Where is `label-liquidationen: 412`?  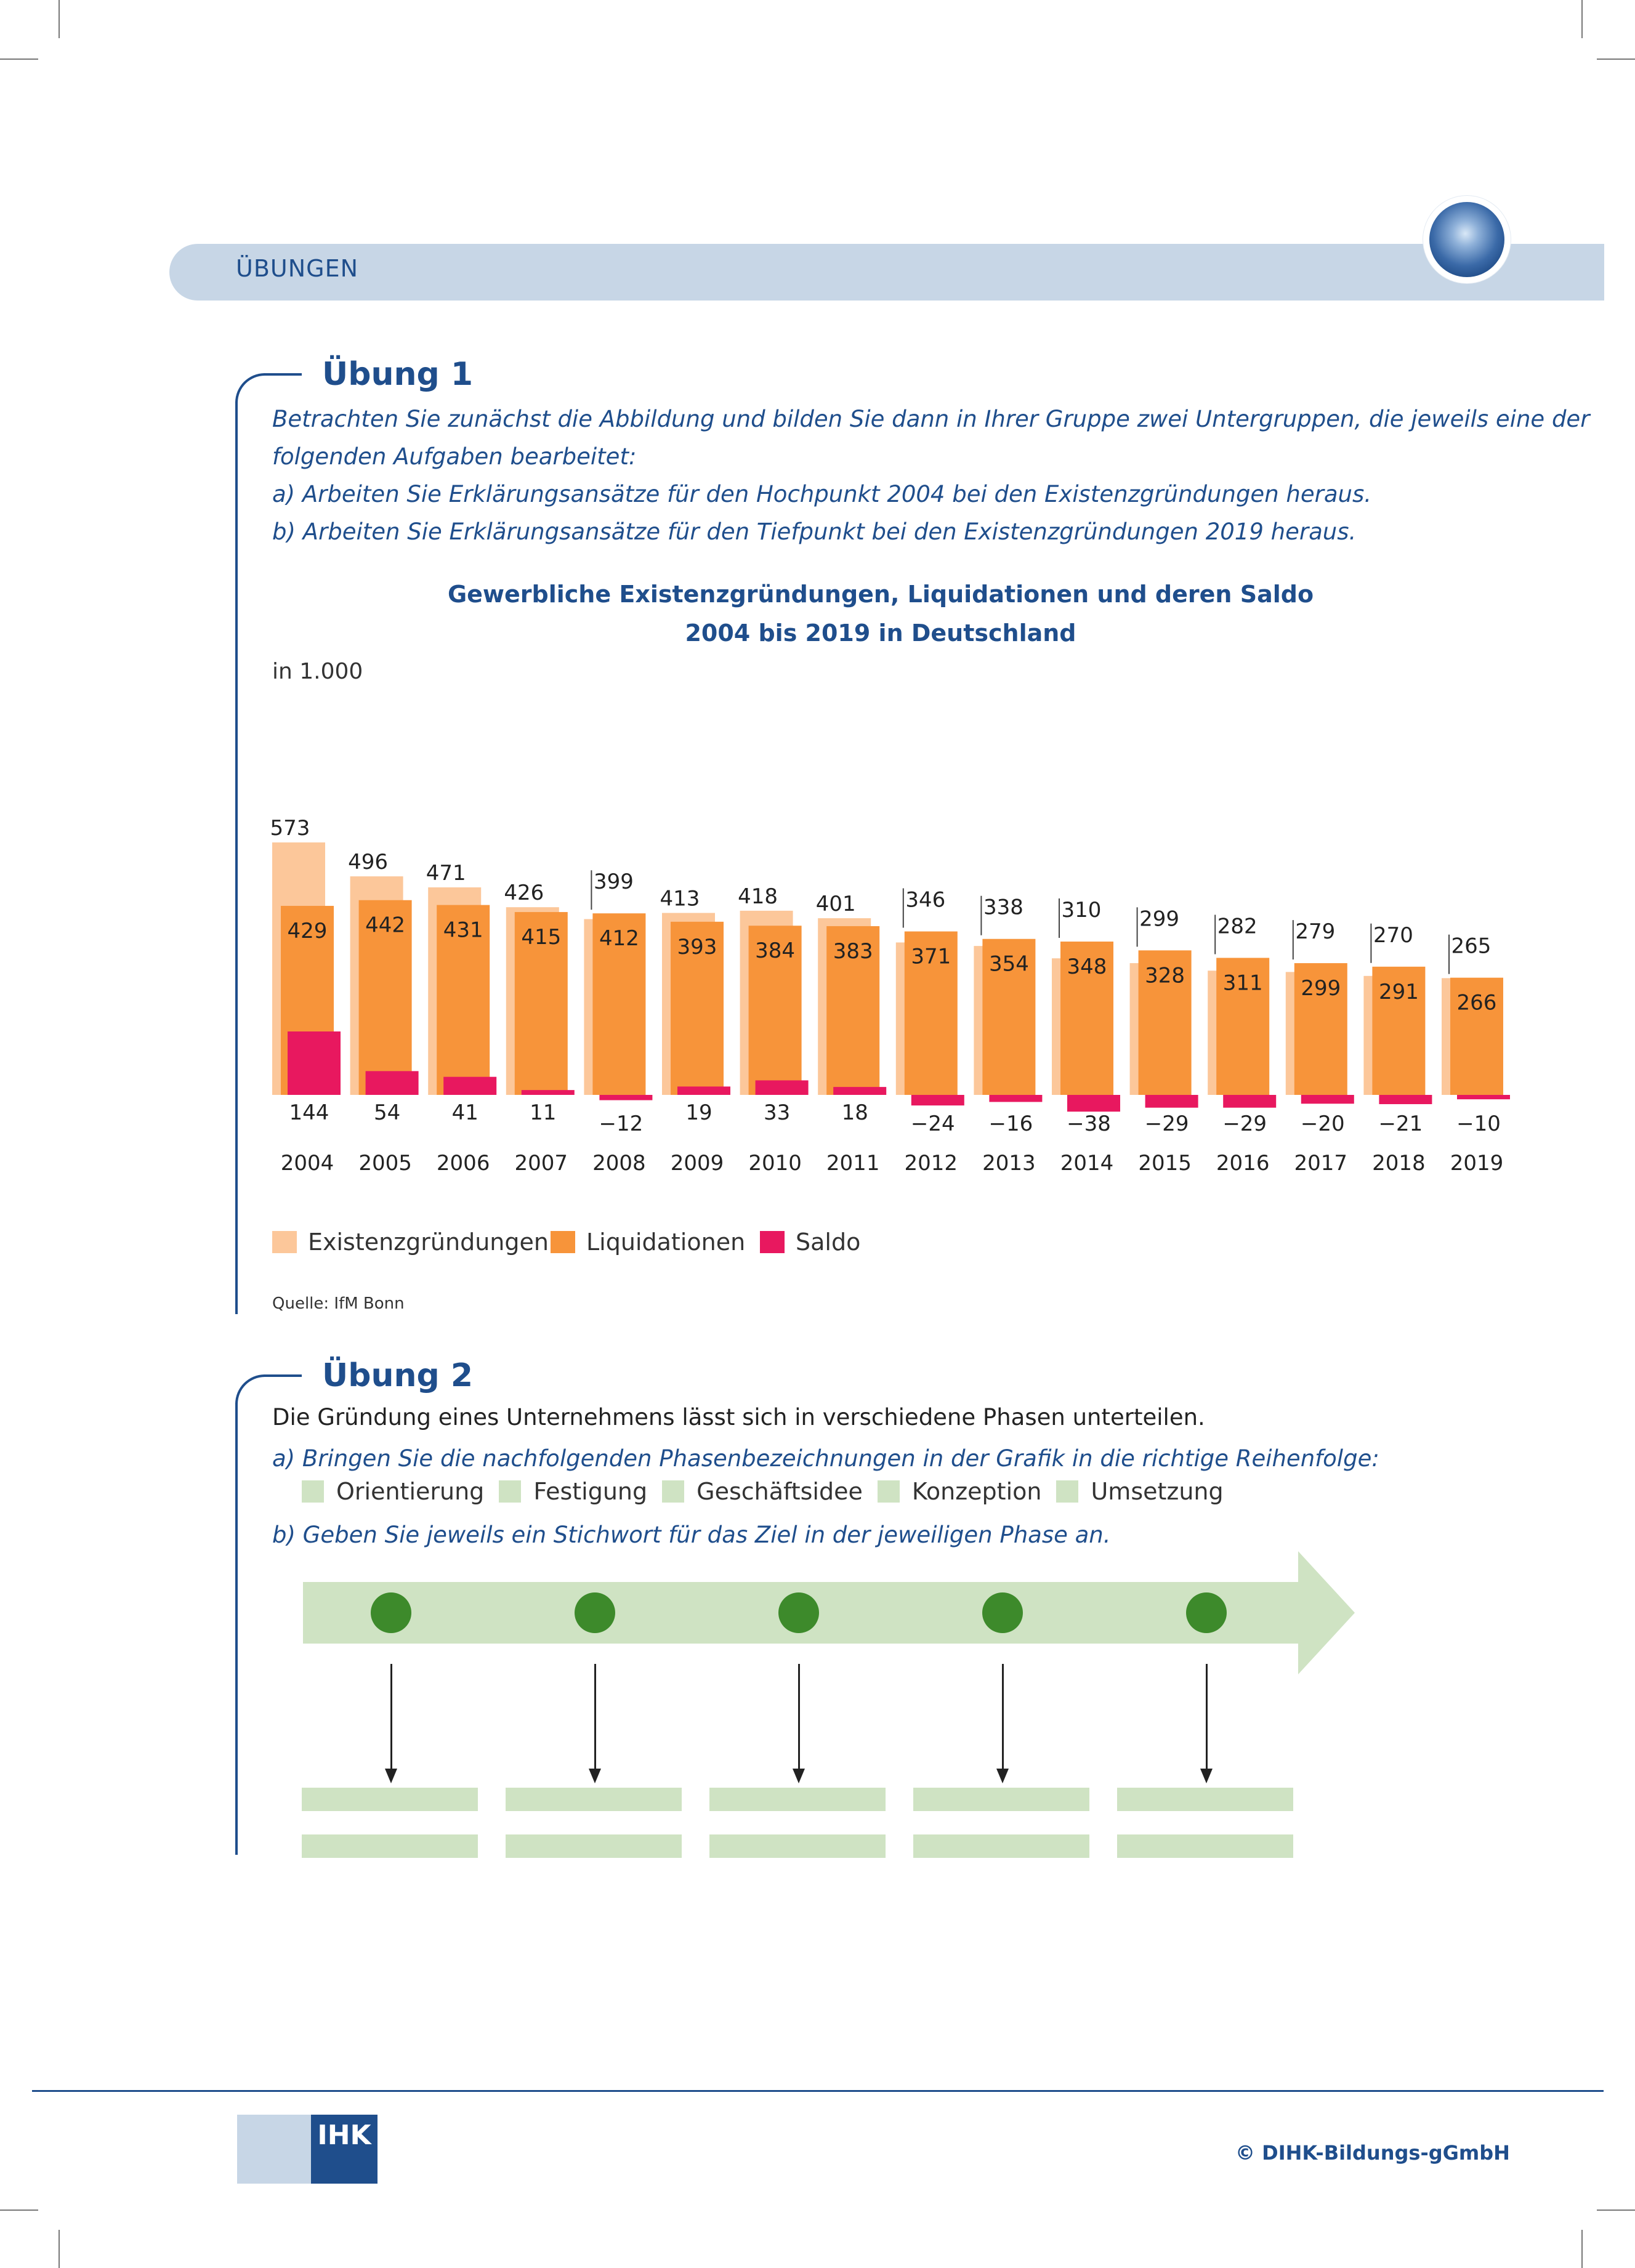 label-liquidationen: 412 is located at coordinates (619, 938).